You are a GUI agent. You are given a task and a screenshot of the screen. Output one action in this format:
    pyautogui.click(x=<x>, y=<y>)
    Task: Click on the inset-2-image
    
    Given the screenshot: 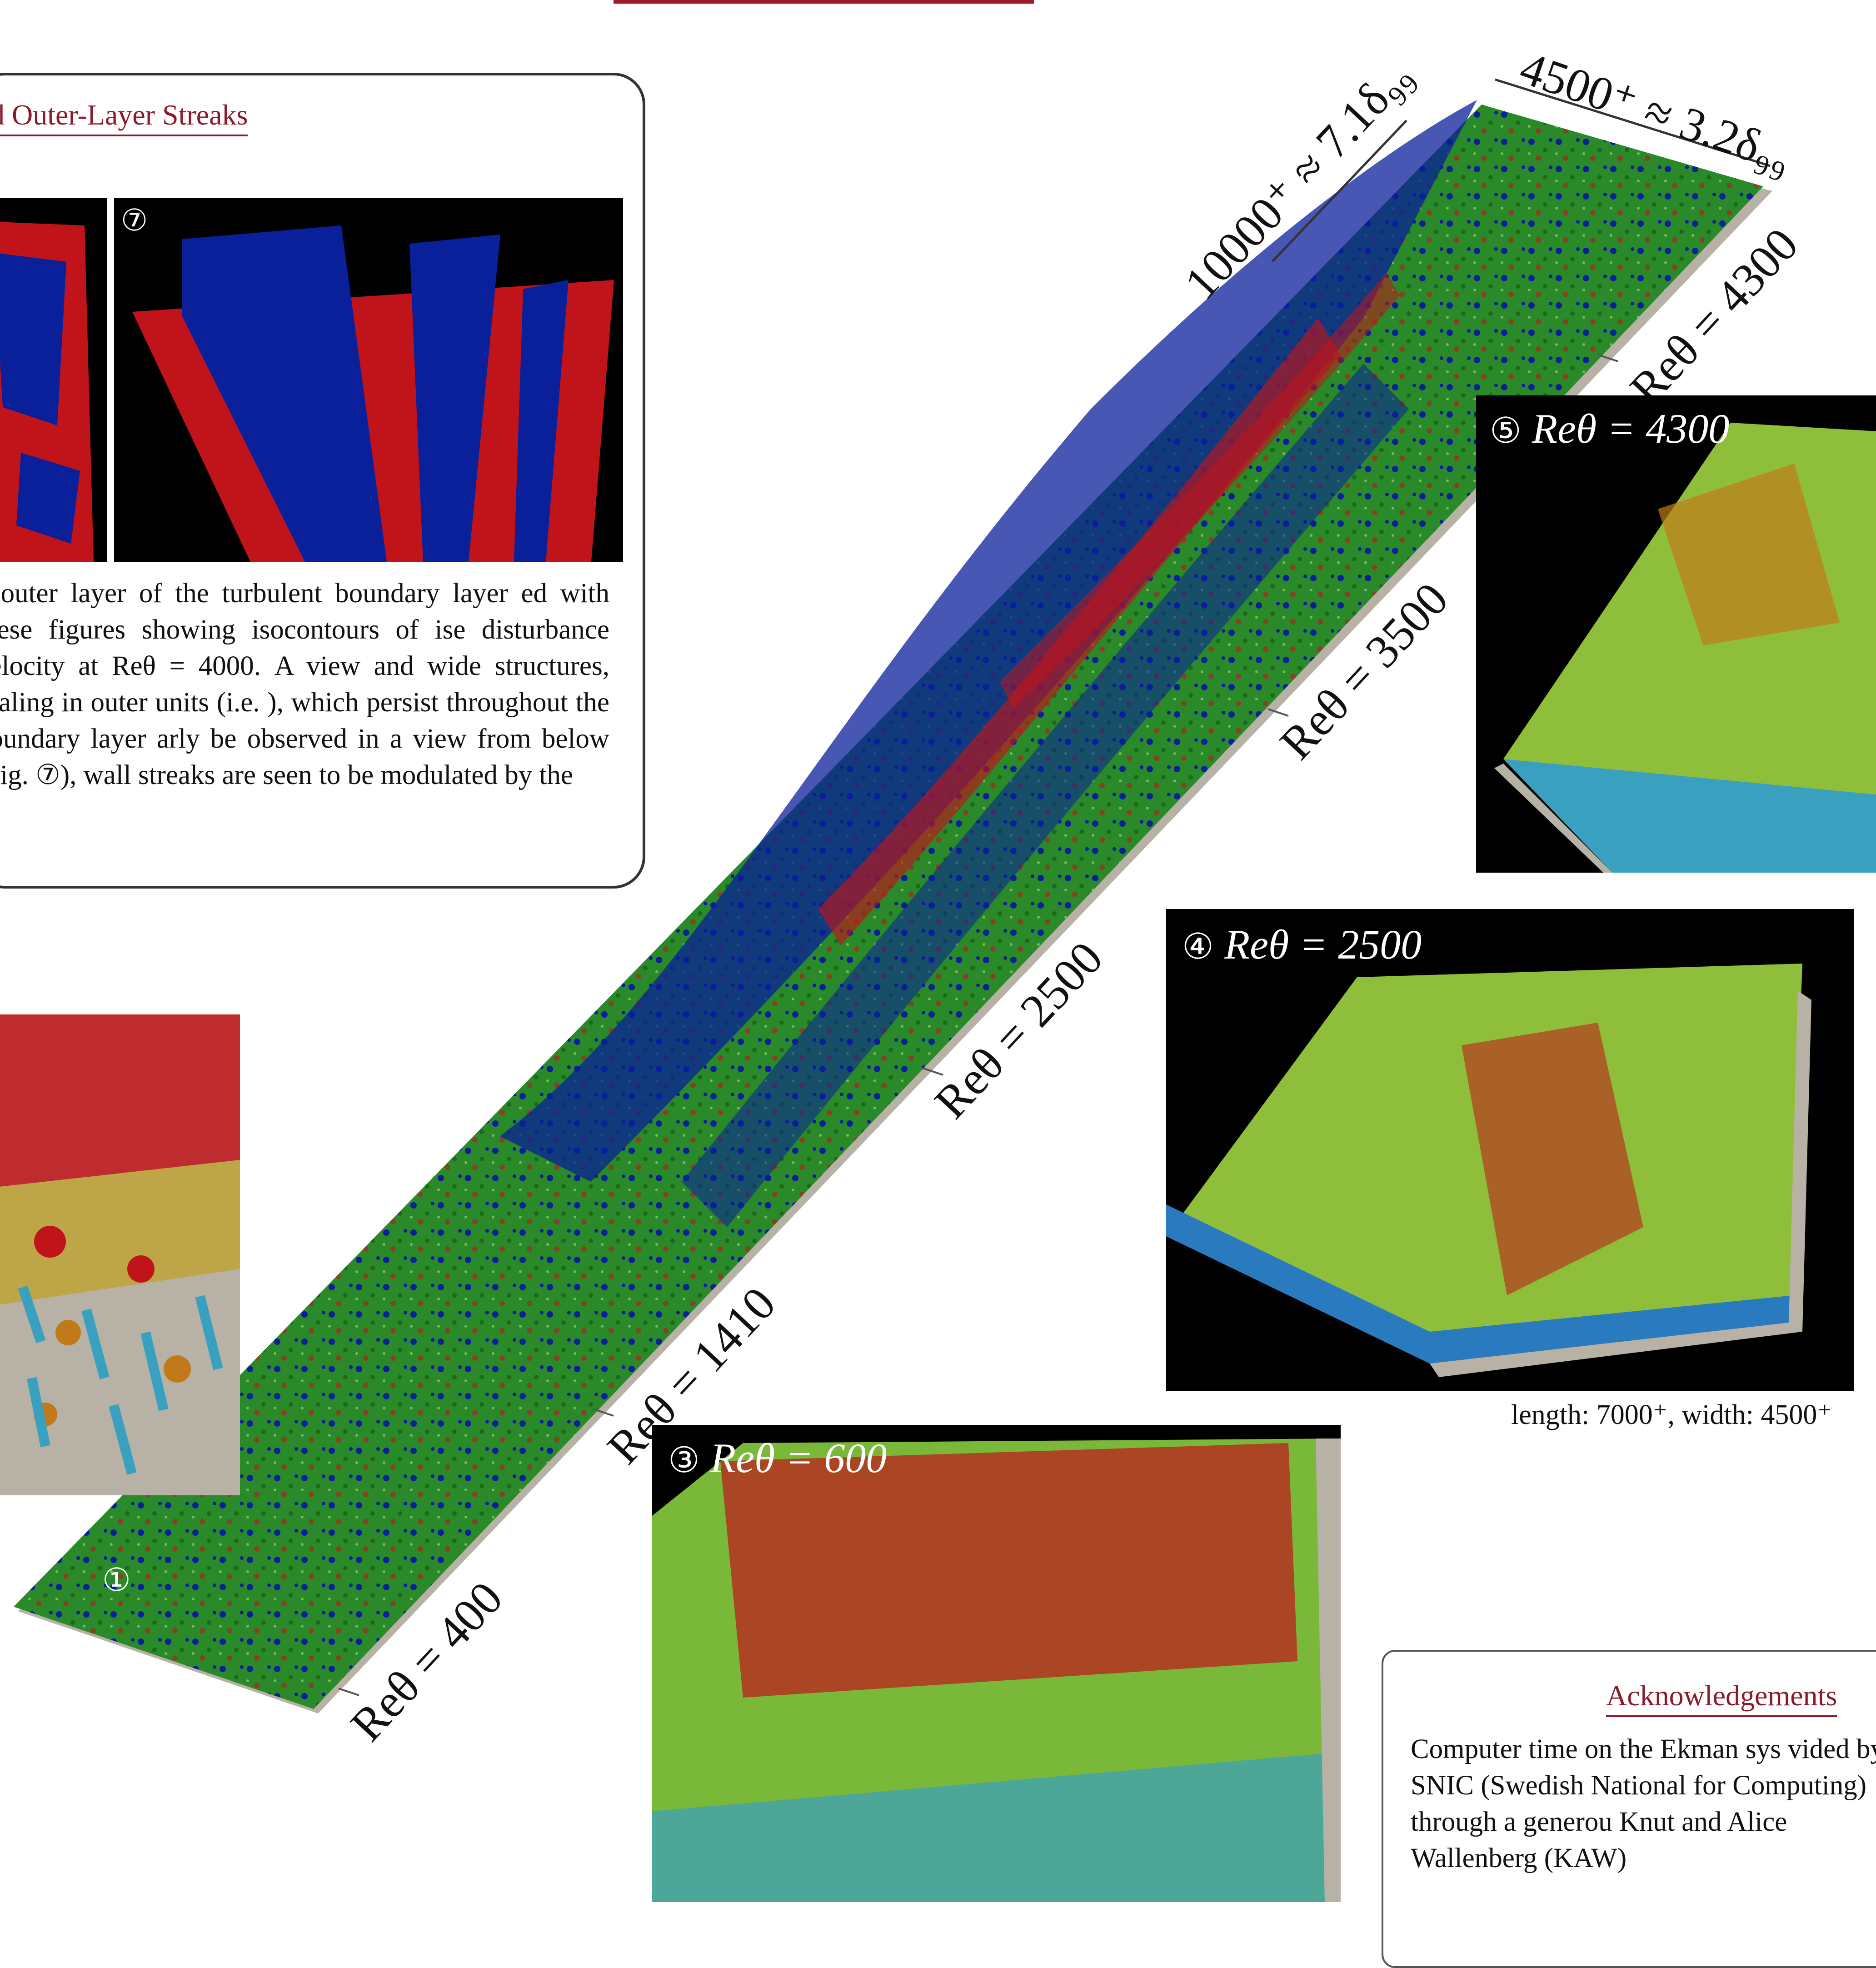 What is the action you would take?
    pyautogui.click(x=120, y=1254)
    